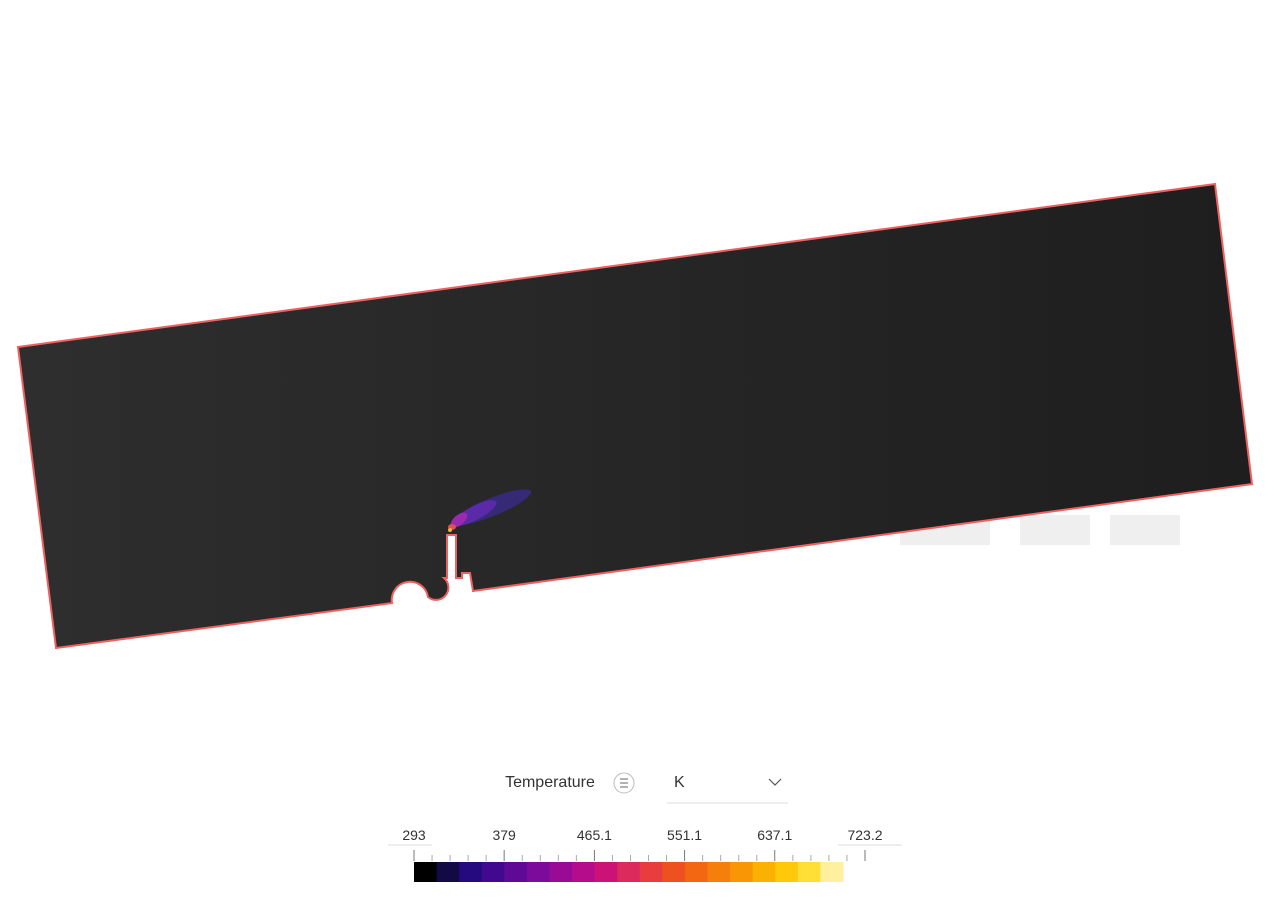 The width and height of the screenshot is (1280, 900). Describe the element at coordinates (774, 835) in the screenshot. I see `tick-label: 637.1` at that location.